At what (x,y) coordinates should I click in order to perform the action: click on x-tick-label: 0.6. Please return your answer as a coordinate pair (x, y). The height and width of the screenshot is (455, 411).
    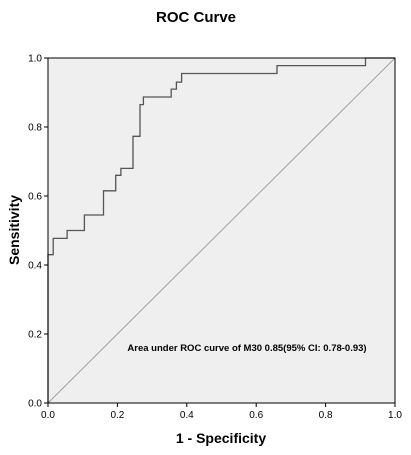
    Looking at the image, I should click on (256, 415).